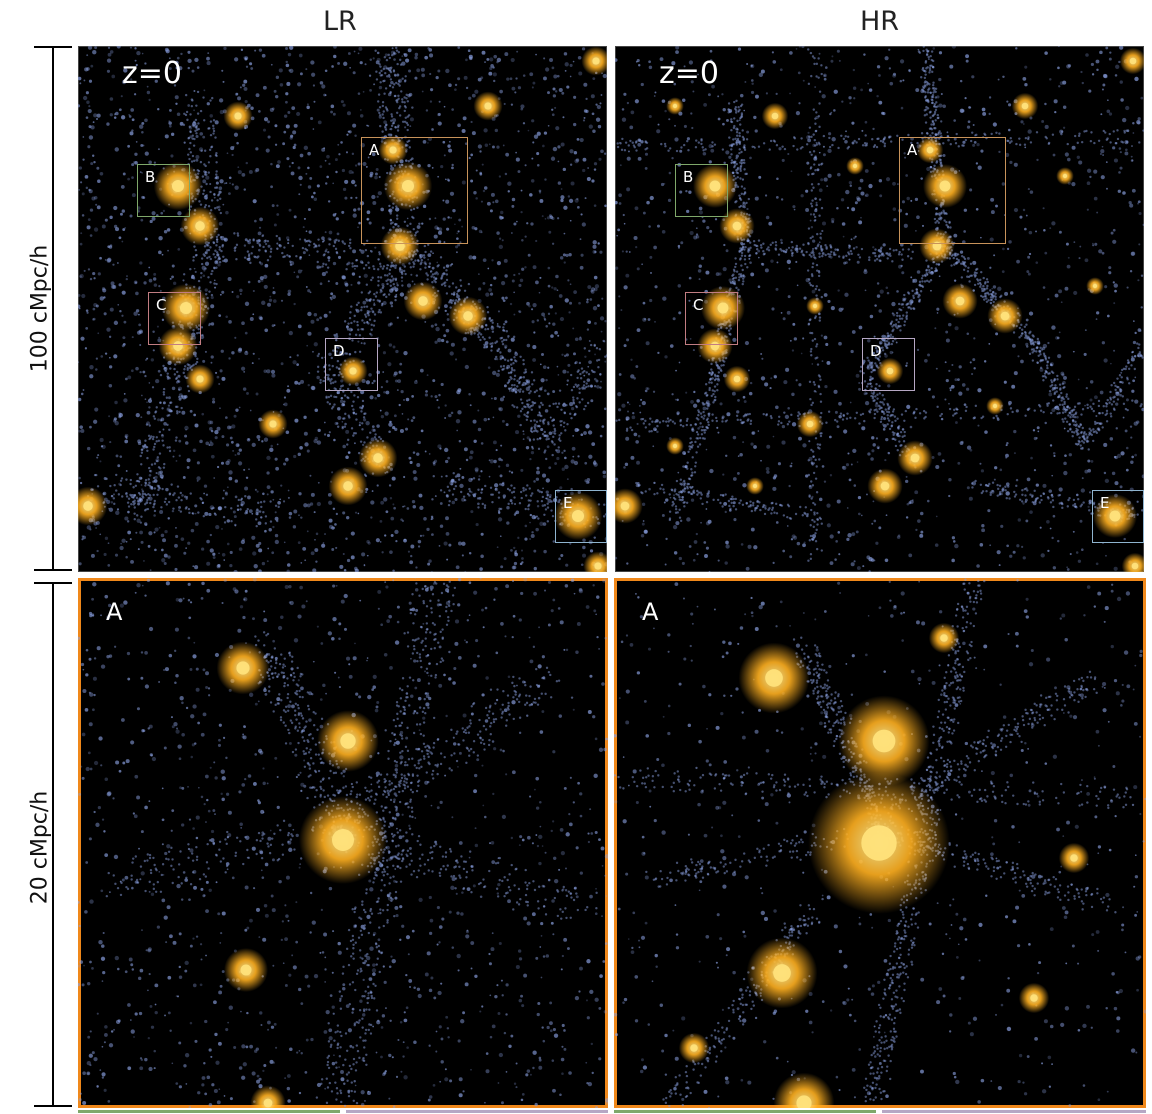  Describe the element at coordinates (40, 308) in the screenshot. I see `scale-label-top: 100 cMpc/h` at that location.